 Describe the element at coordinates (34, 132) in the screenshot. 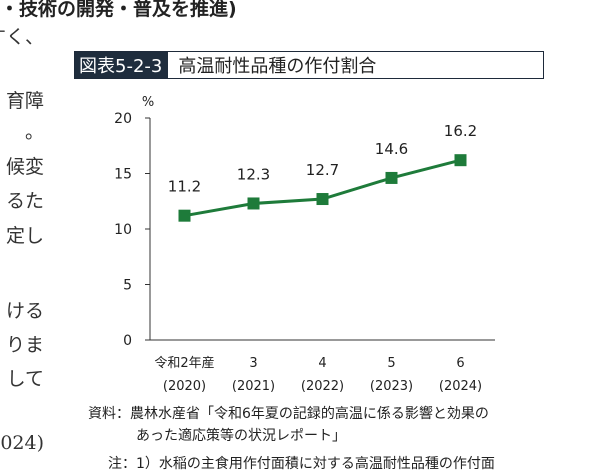

I see `left-text-fragment: 。` at that location.